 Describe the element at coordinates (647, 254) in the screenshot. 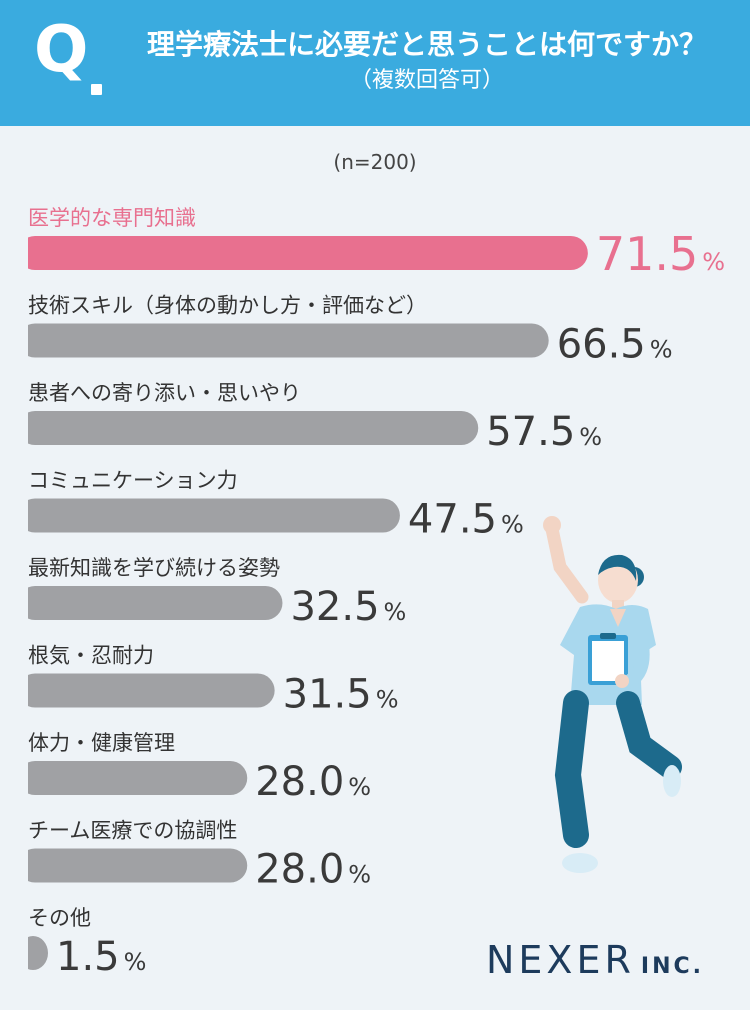

I see `bar-value-0: 71.5` at that location.